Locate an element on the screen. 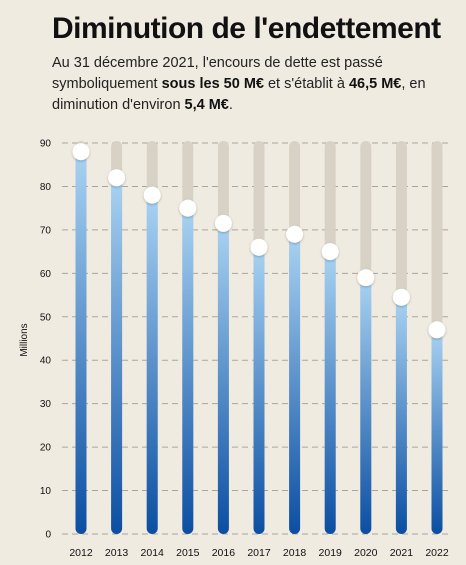  bar-2021 is located at coordinates (401, 415).